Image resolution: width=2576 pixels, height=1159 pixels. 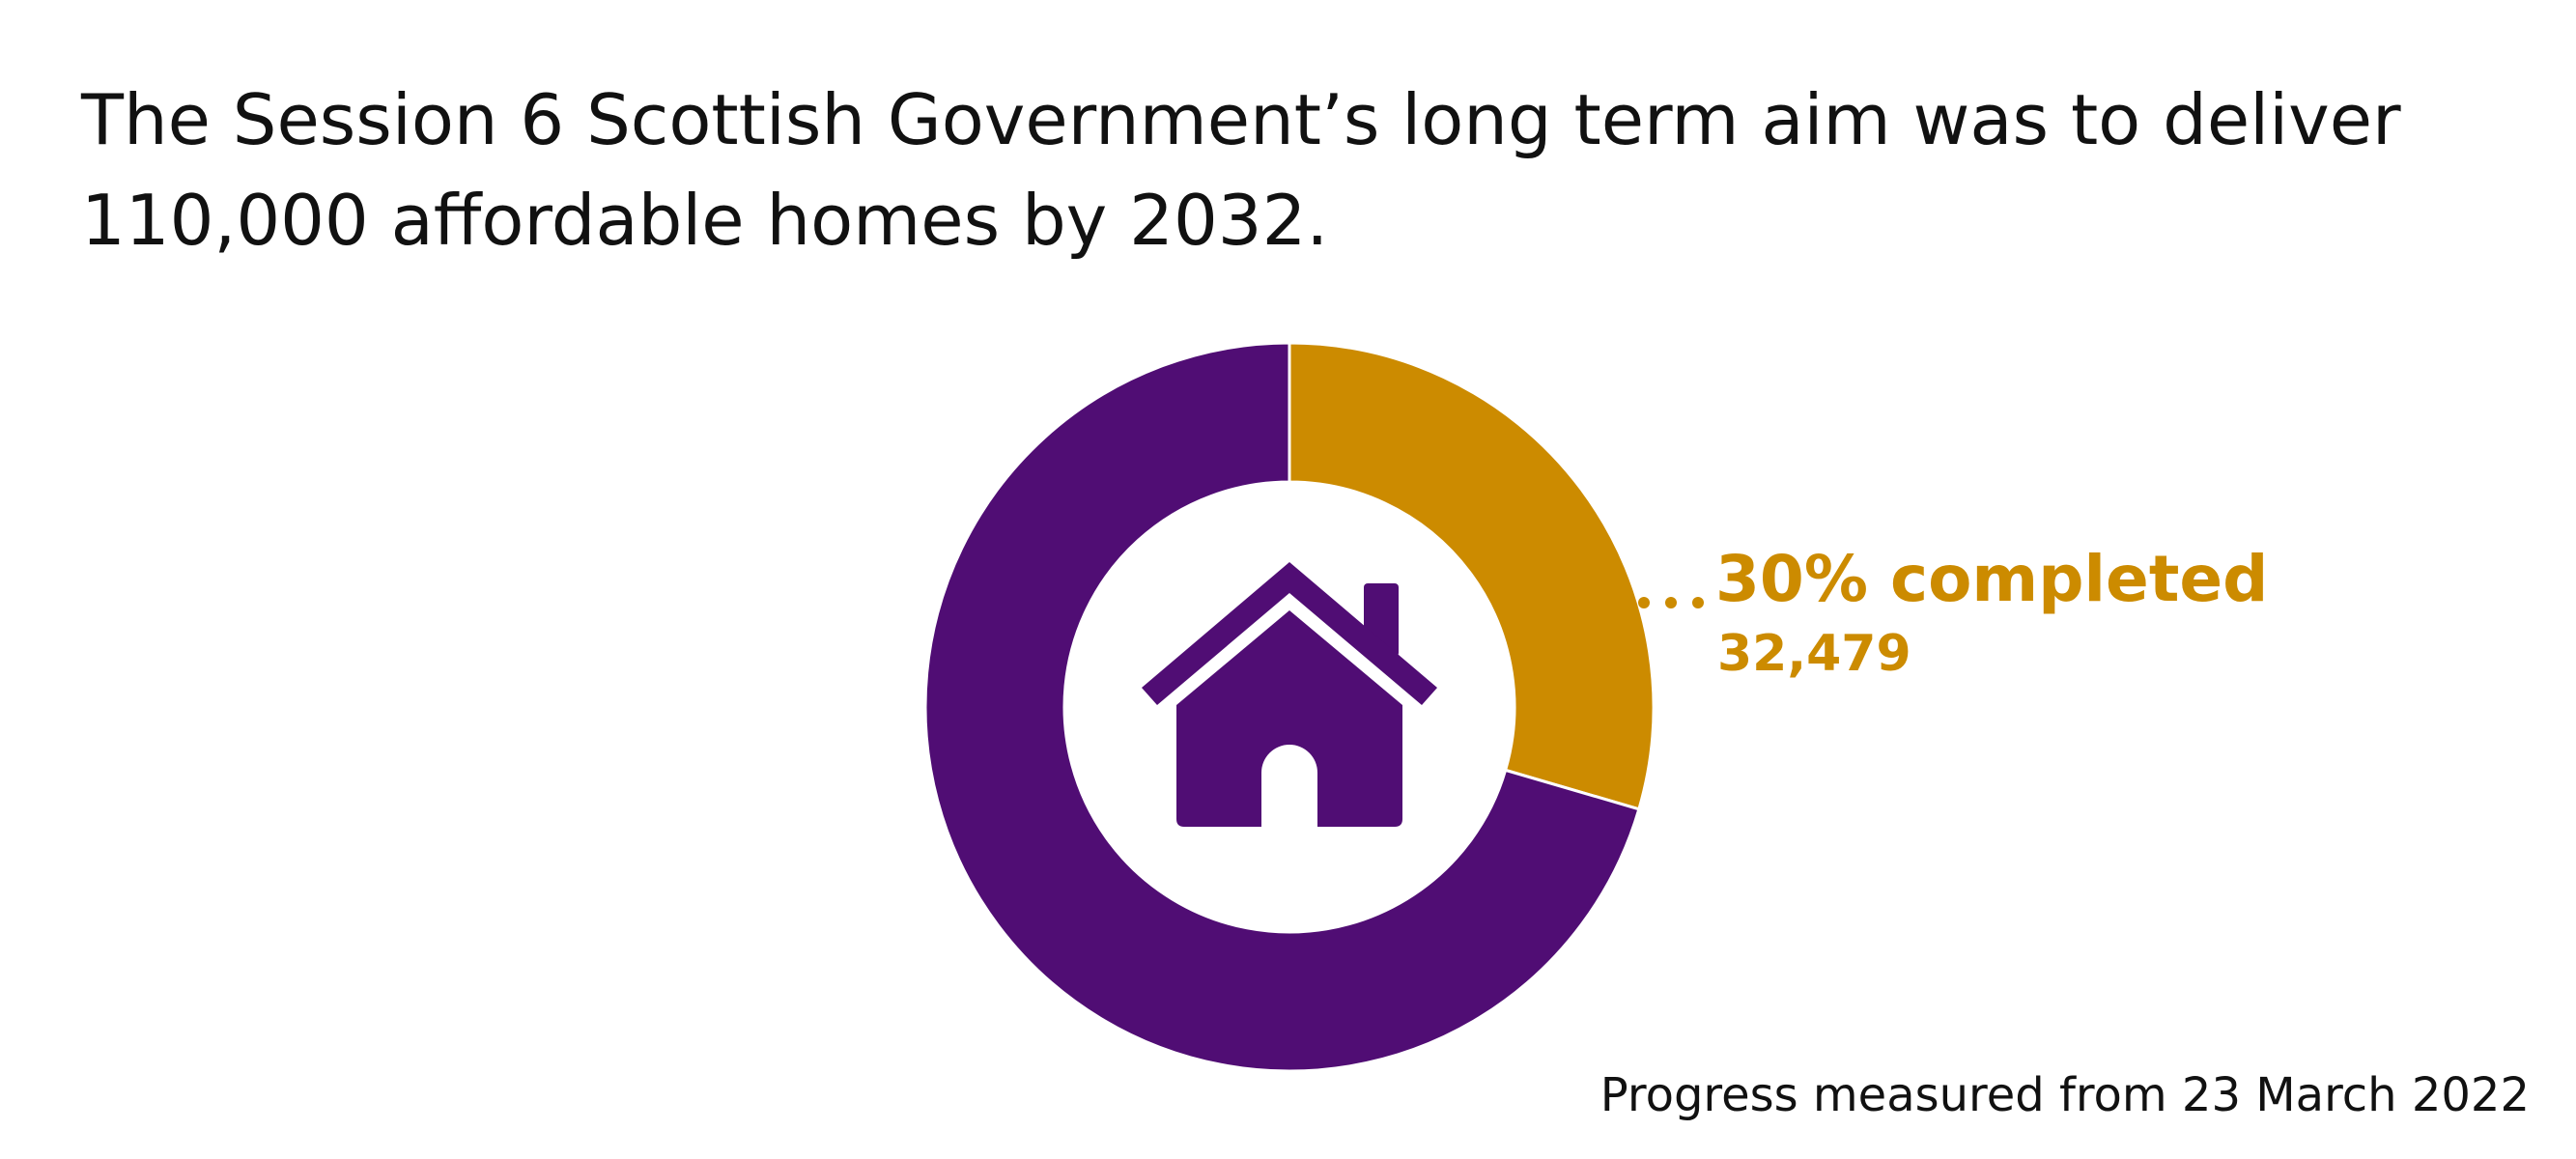 I want to click on completed-percent-label: 30% completed, so click(x=1991, y=579).